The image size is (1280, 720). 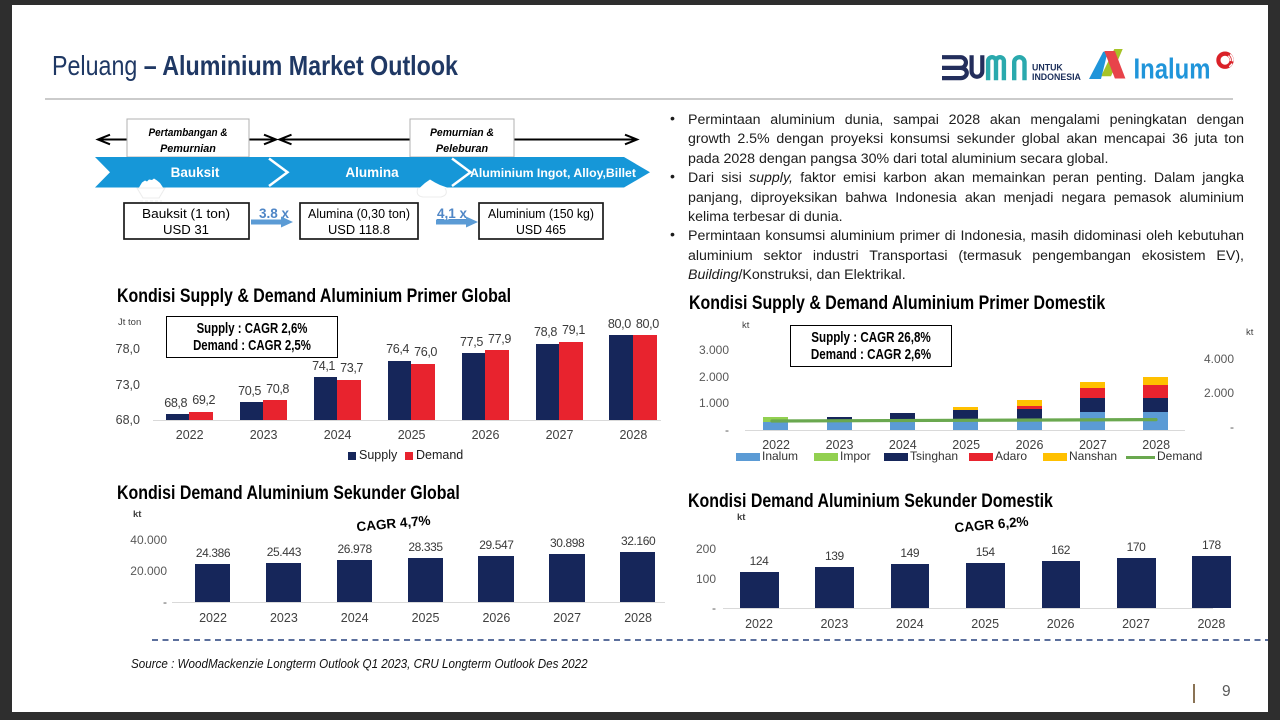 I want to click on svg-text: USD 118.8, so click(x=359, y=229).